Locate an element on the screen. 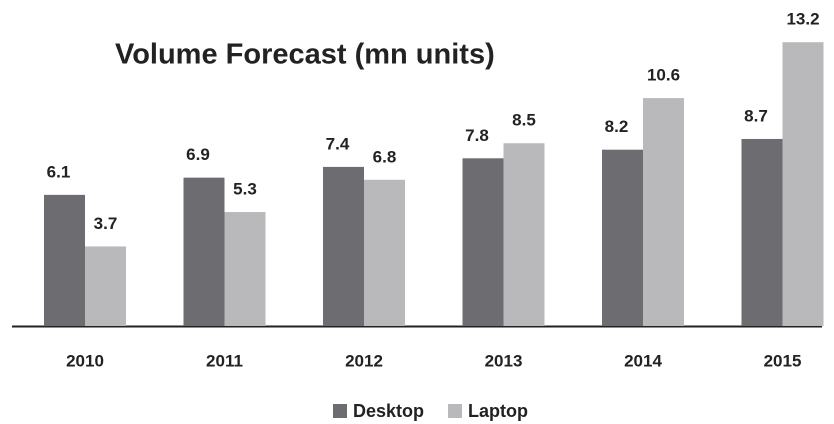 This screenshot has width=834, height=424. chart-title: Volume Forecast (mn units) is located at coordinates (305, 55).